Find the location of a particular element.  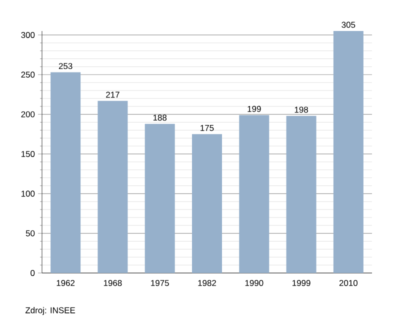

x-tick-label: 1990 is located at coordinates (254, 283).